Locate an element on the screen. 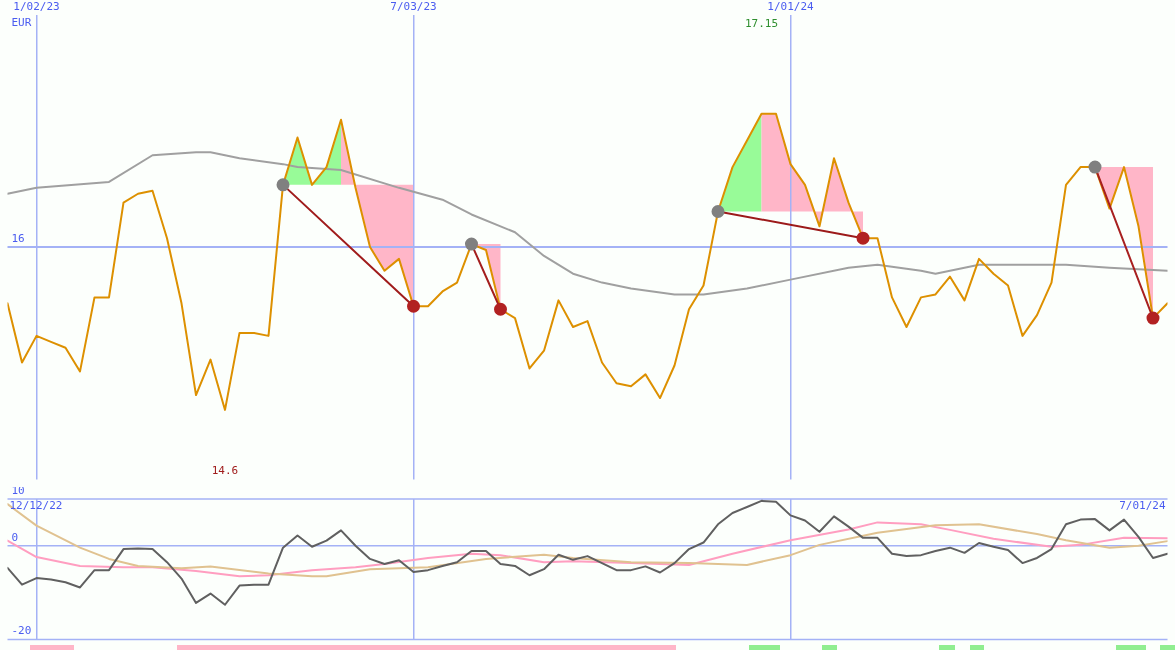  x-tick-label: 1/01/24 is located at coordinates (791, 7).